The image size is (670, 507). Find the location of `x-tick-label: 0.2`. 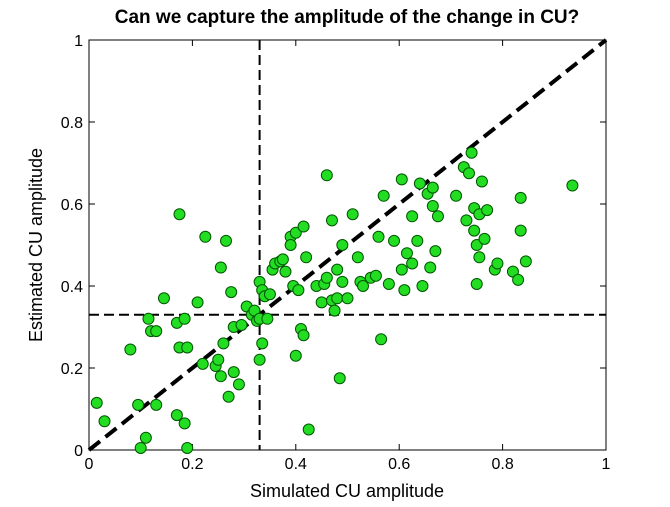

x-tick-label: 0.2 is located at coordinates (192, 464).